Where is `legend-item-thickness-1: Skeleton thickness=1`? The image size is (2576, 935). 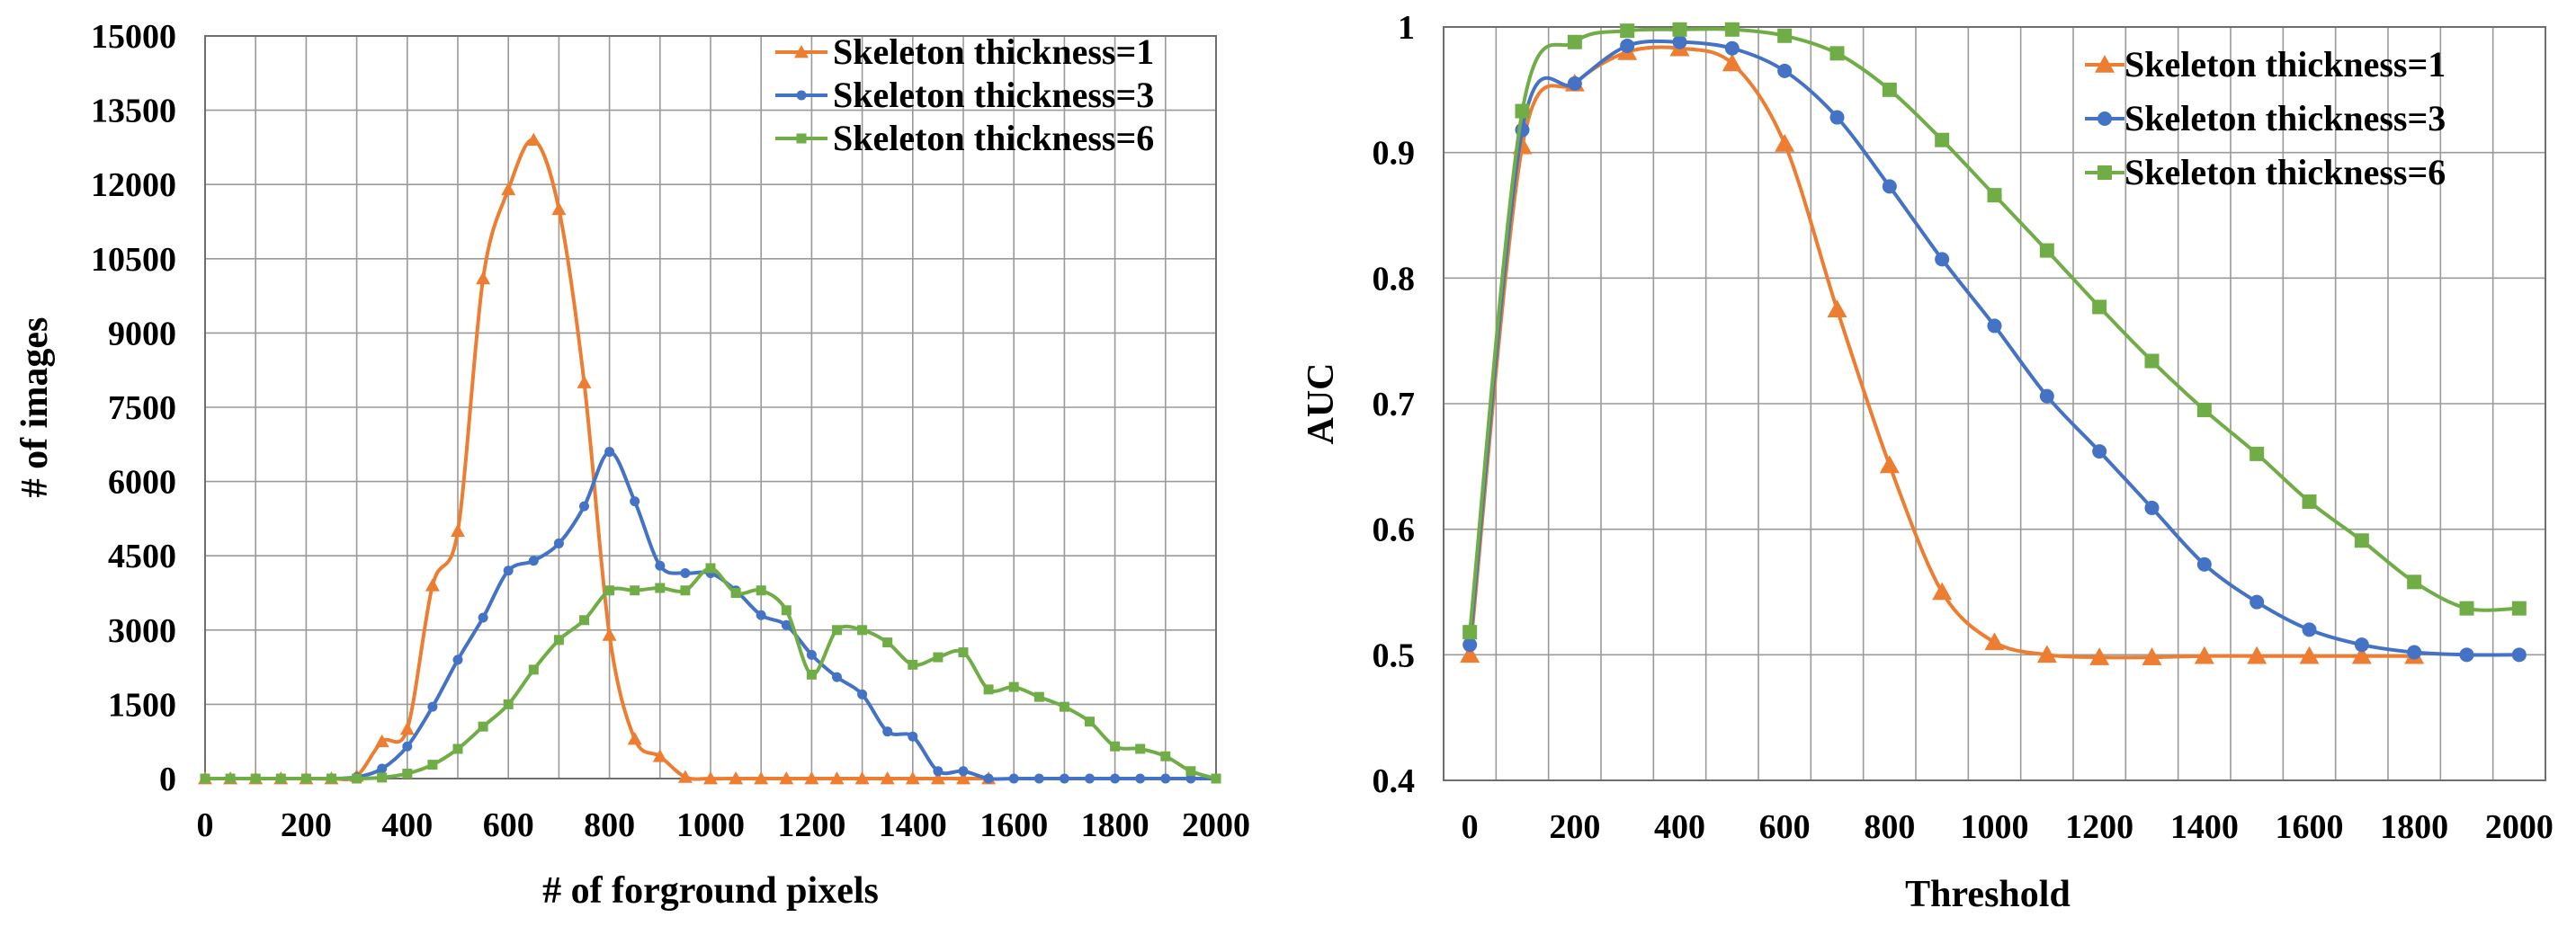 legend-item-thickness-1: Skeleton thickness=1 is located at coordinates (964, 51).